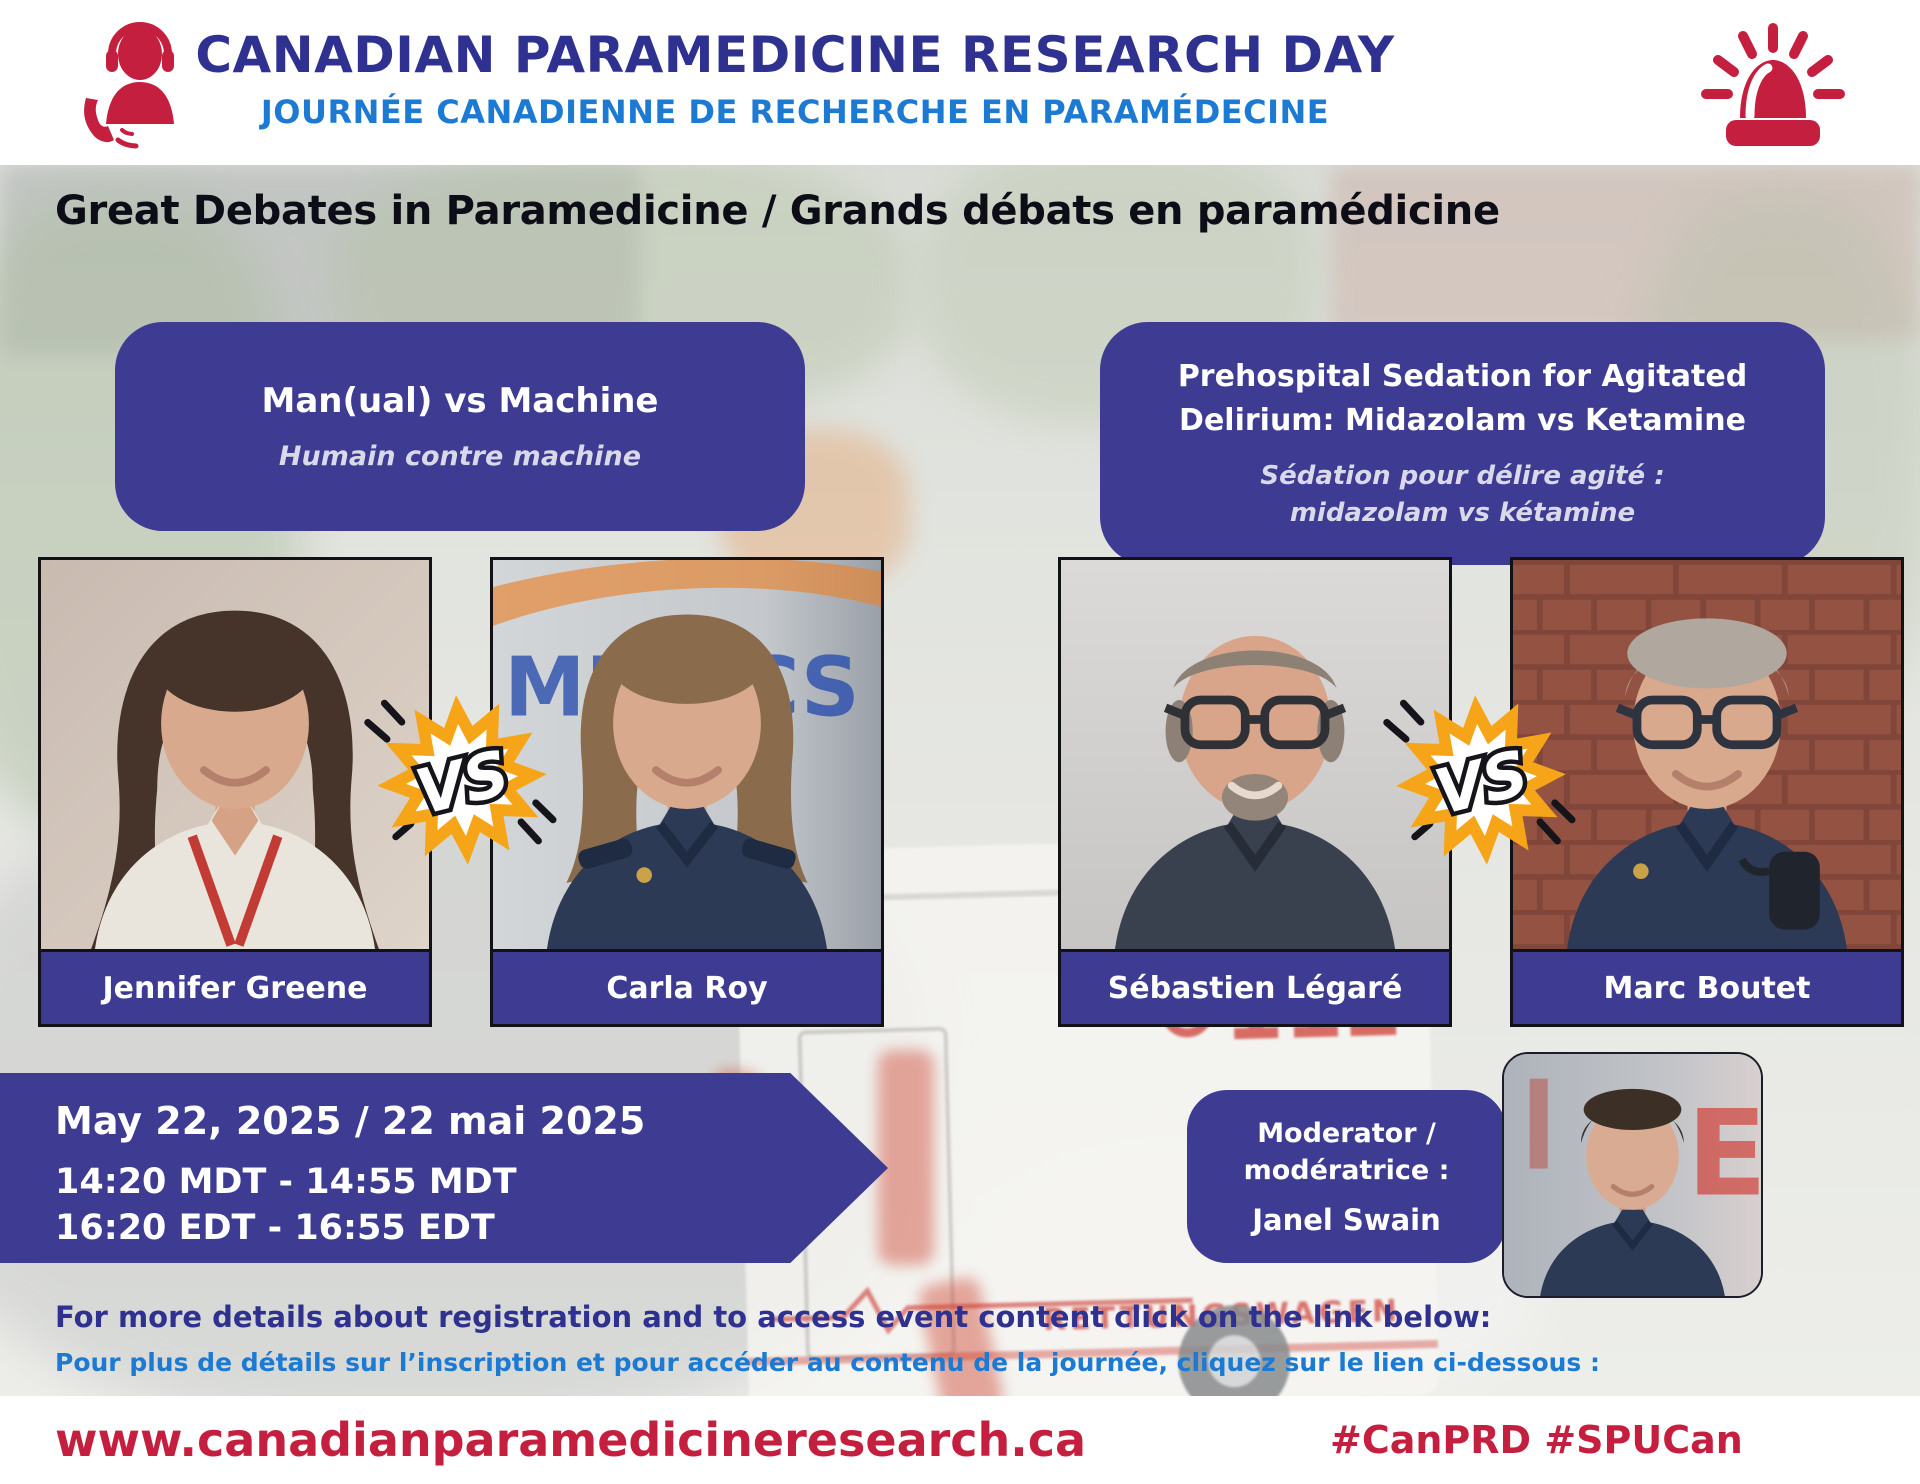  I want to click on speaker-name: Jennifer Greene, so click(235, 986).